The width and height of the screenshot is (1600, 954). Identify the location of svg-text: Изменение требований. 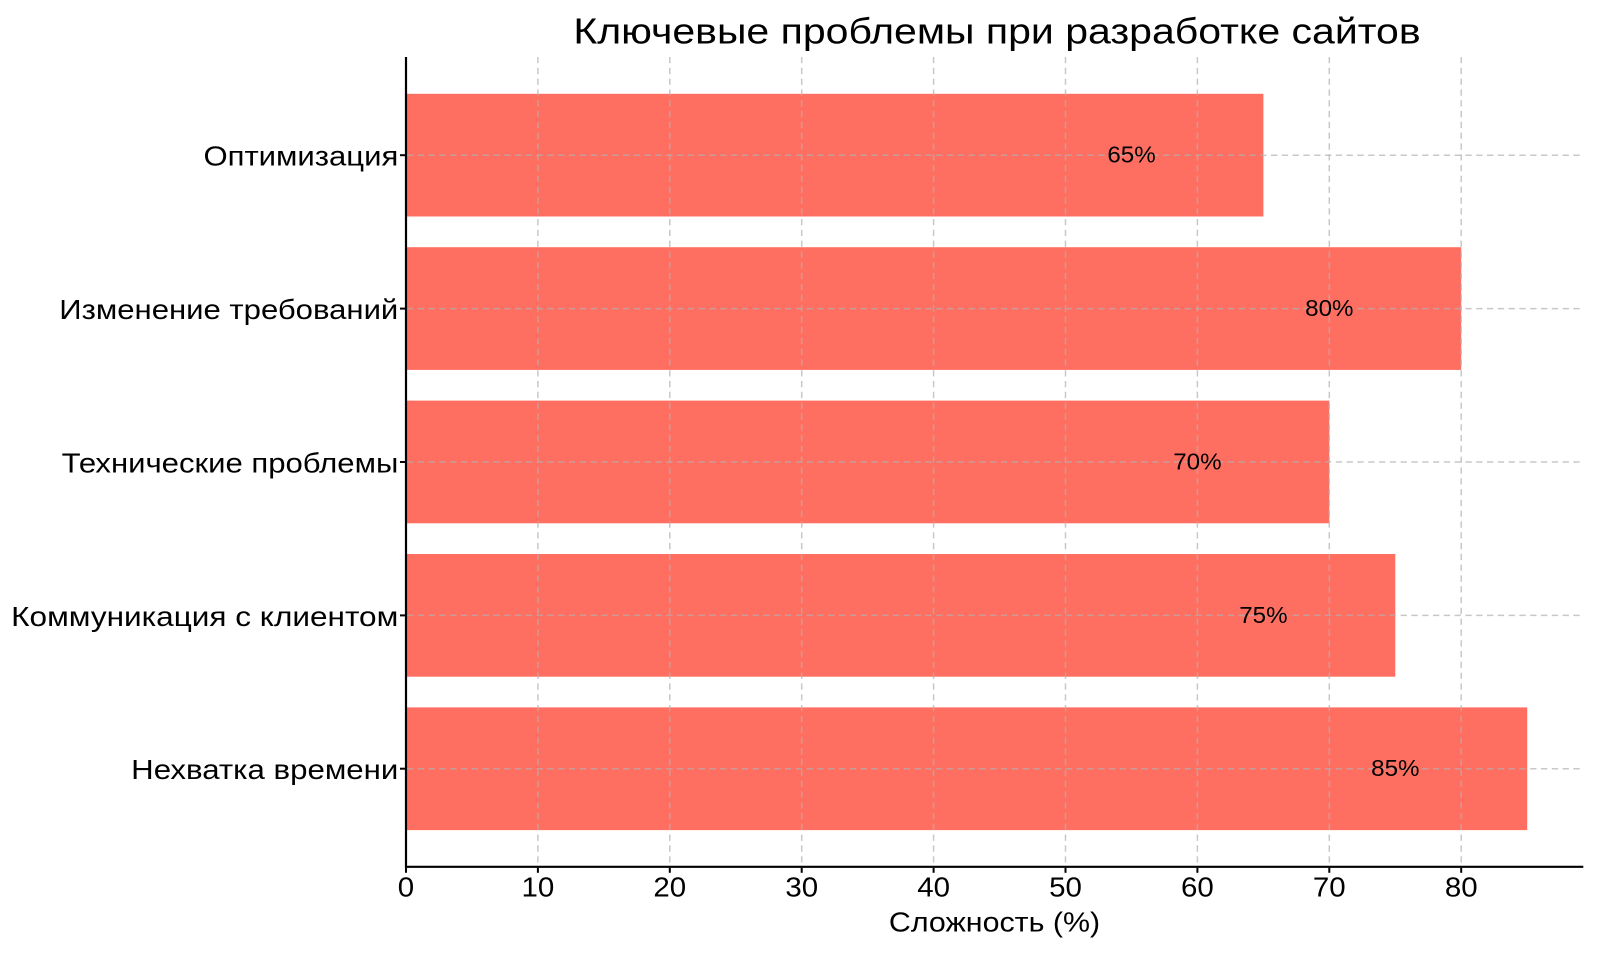
(228, 309).